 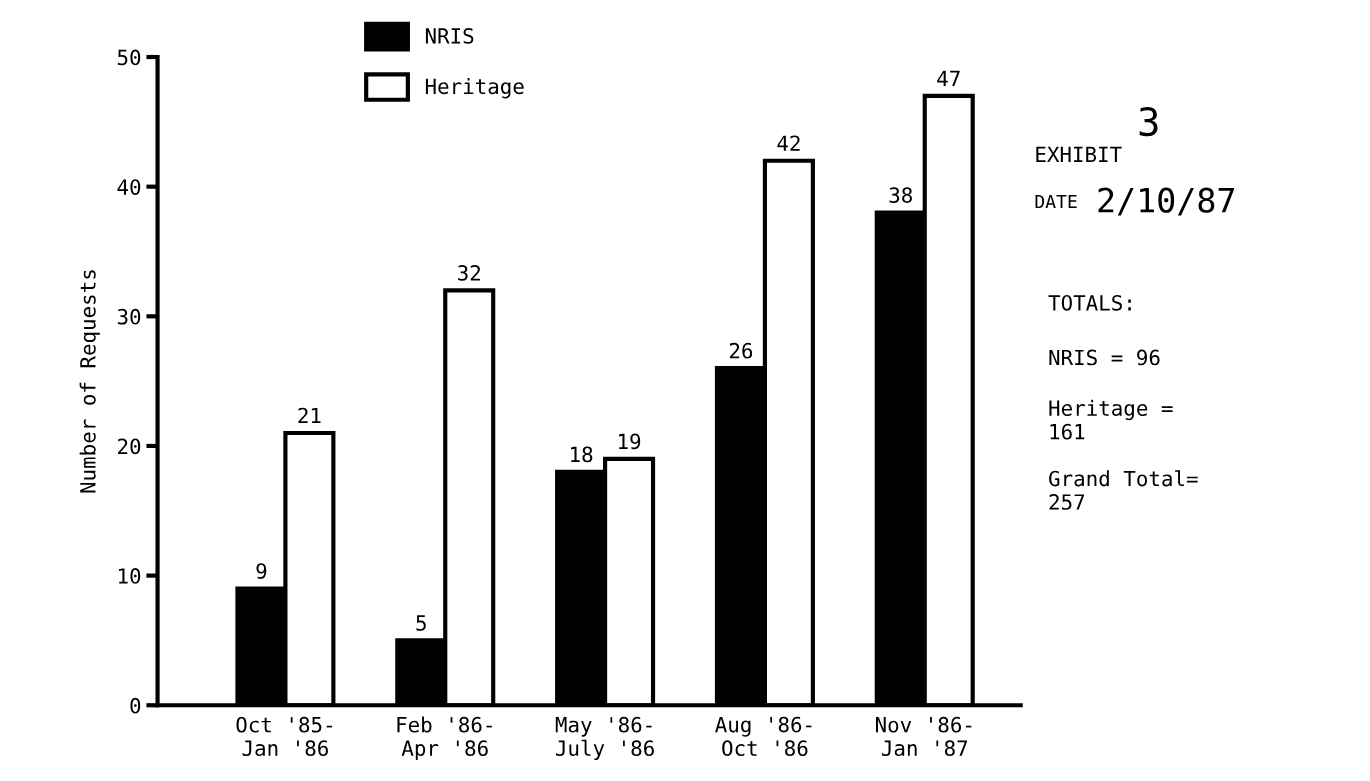 I want to click on text: EXHIBIT, so click(x=1079, y=154).